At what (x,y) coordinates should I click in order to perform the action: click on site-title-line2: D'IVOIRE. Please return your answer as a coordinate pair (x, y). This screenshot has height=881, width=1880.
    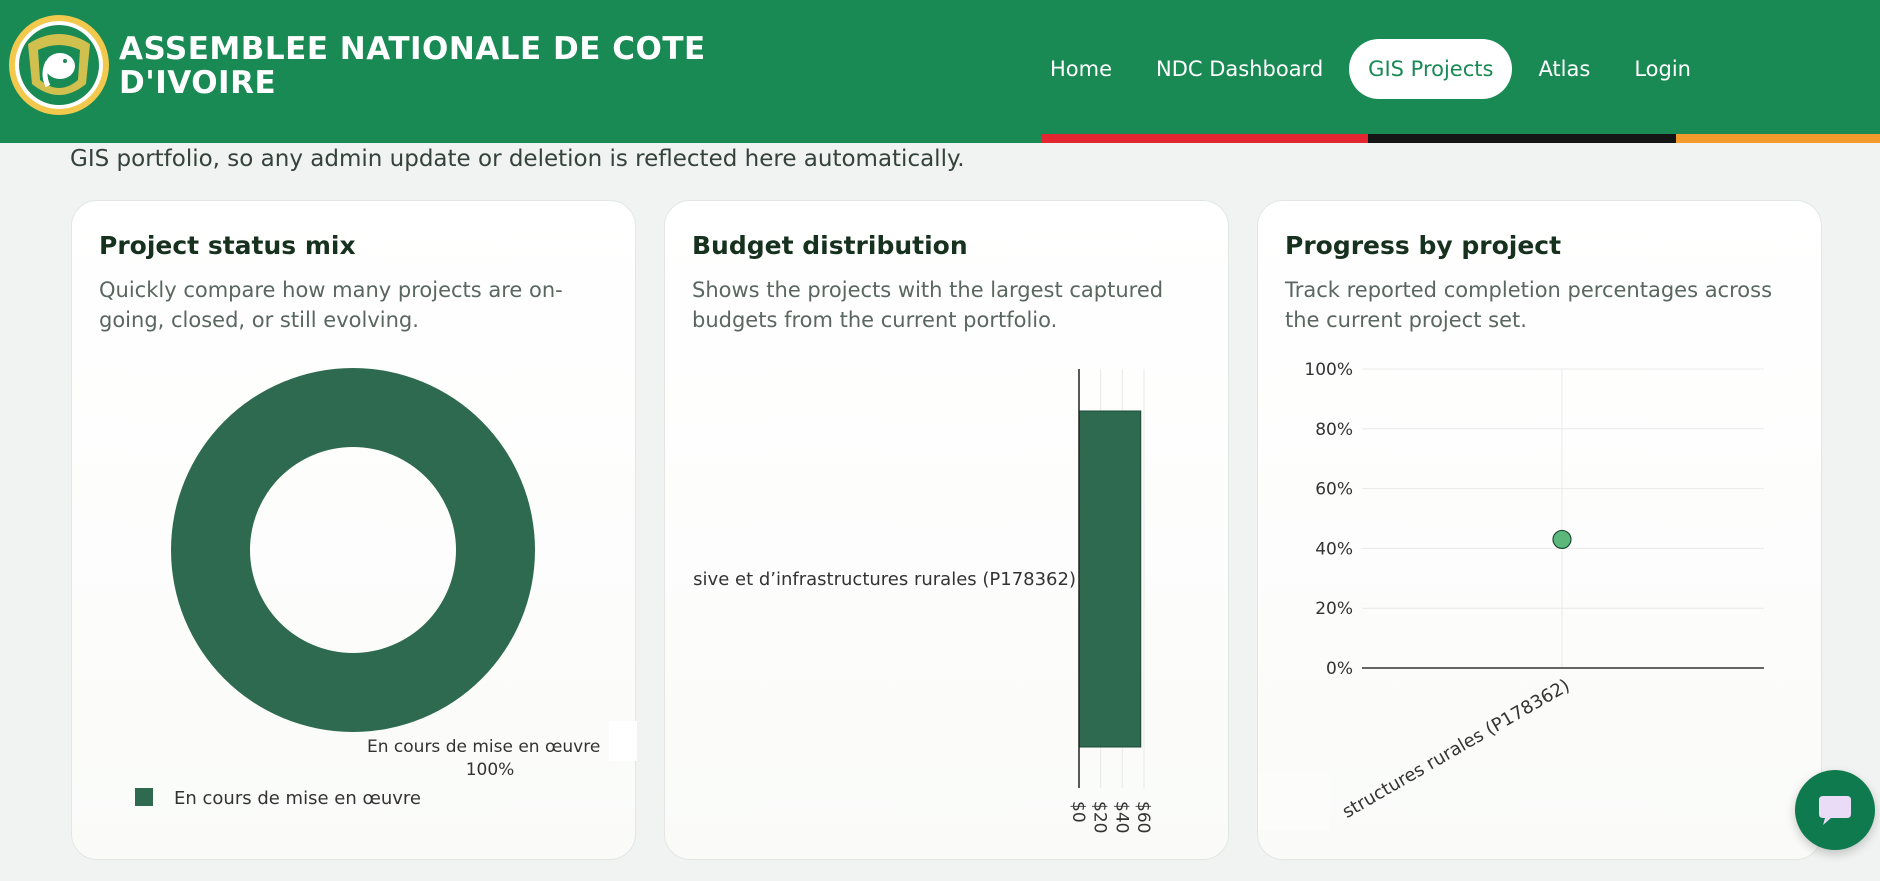
    Looking at the image, I should click on (198, 83).